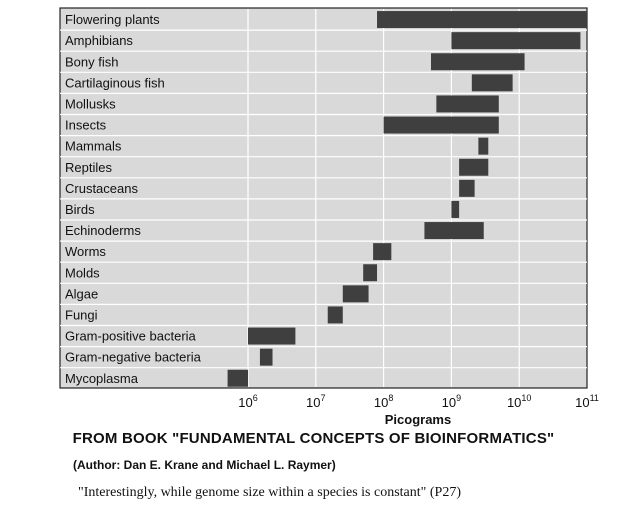 The image size is (627, 524). I want to click on category-label: Birds, so click(80, 209).